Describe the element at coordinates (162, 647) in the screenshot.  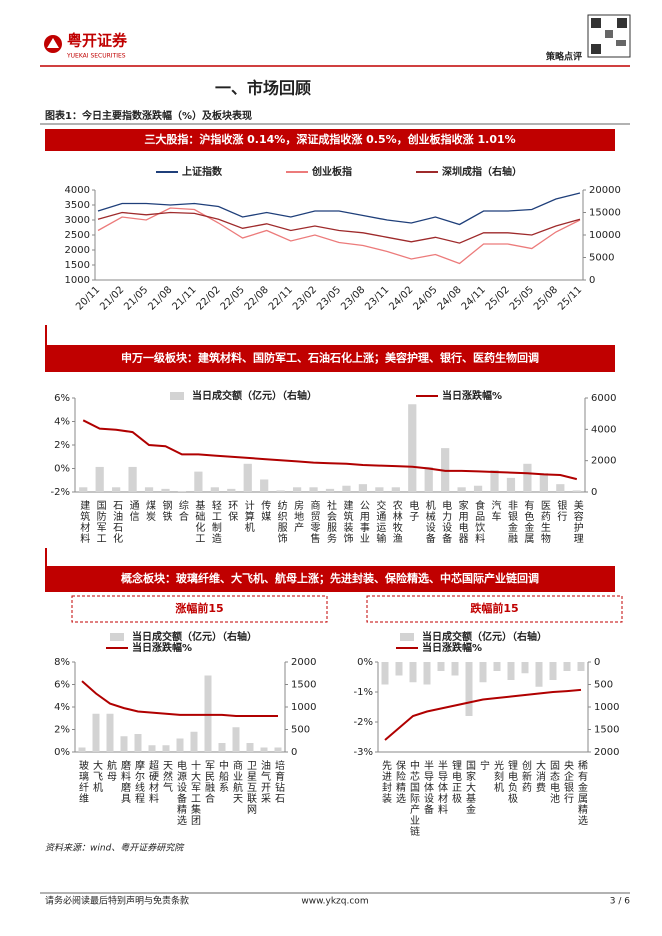
I see `legend-label: 当日涨跌幅%` at that location.